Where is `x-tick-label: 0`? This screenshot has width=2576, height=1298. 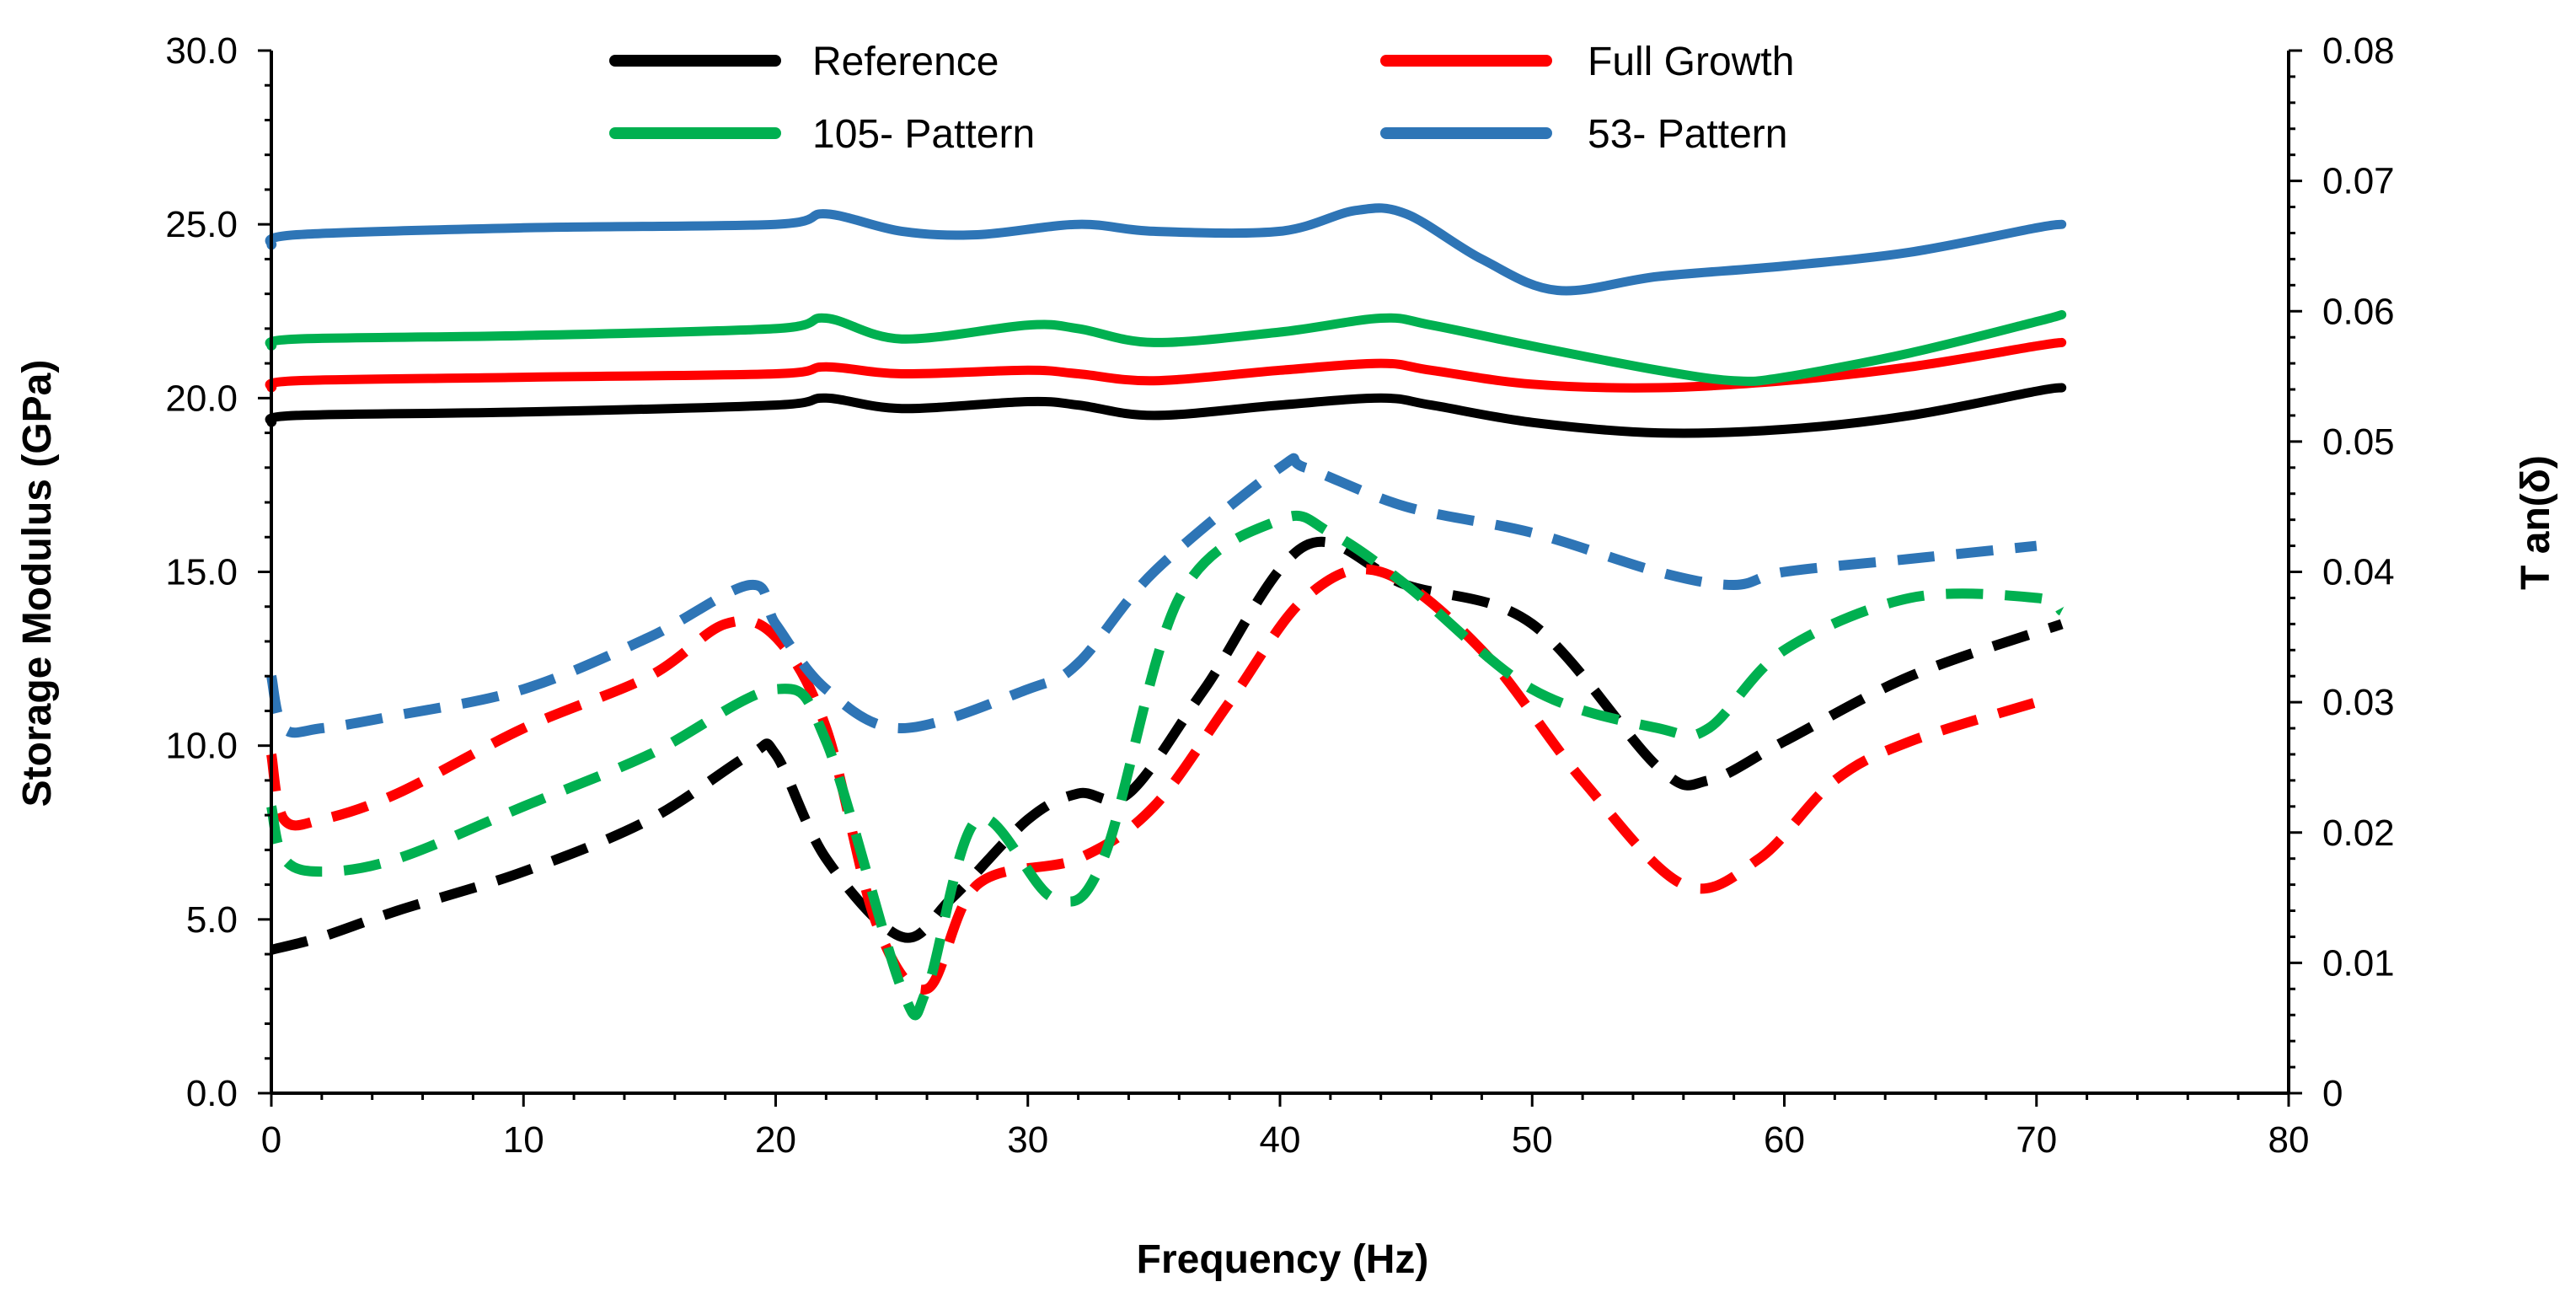 x-tick-label: 0 is located at coordinates (271, 1140).